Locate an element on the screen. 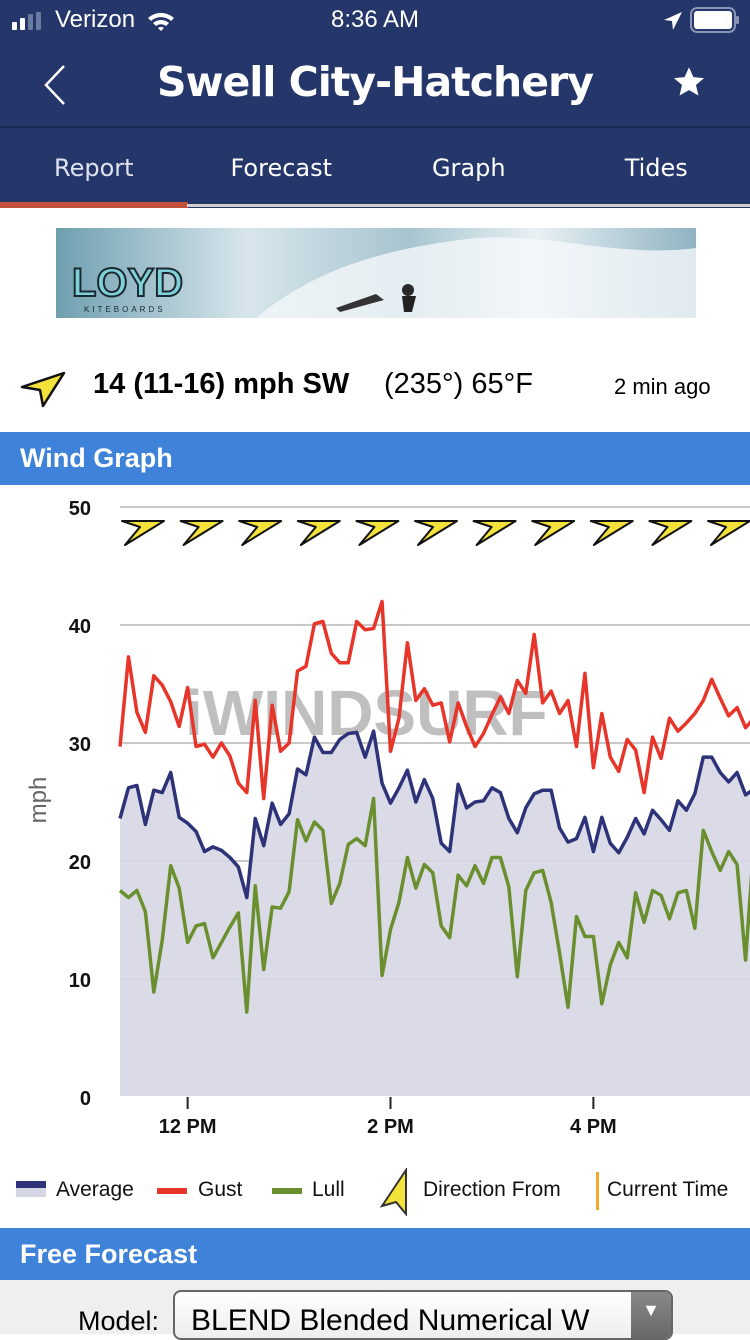 This screenshot has width=750, height=1340. tab-bar: Report Forecast Graph Tides is located at coordinates (375, 168).